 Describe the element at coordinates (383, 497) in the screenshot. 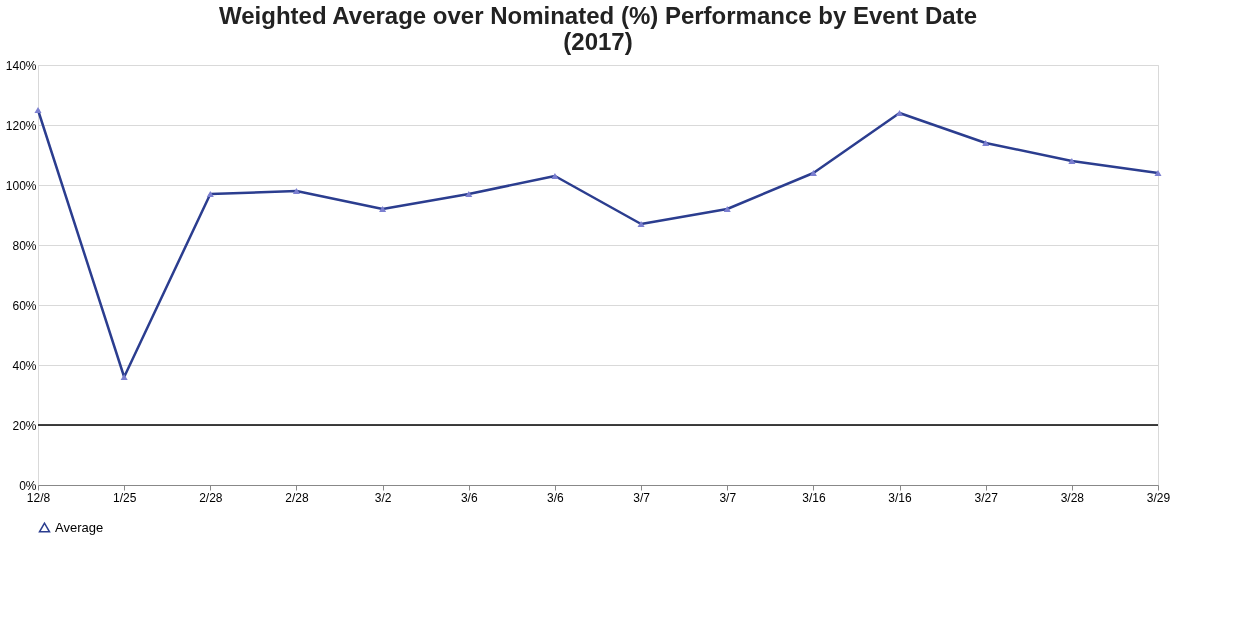

I see `x-tick-label: 3/2` at that location.